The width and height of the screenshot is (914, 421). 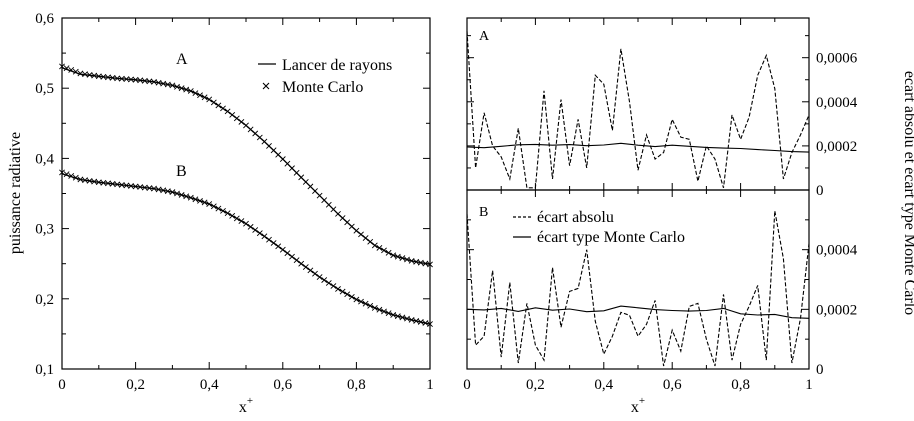 What do you see at coordinates (266, 86) in the screenshot?
I see `legend-x-marker-swatch` at bounding box center [266, 86].